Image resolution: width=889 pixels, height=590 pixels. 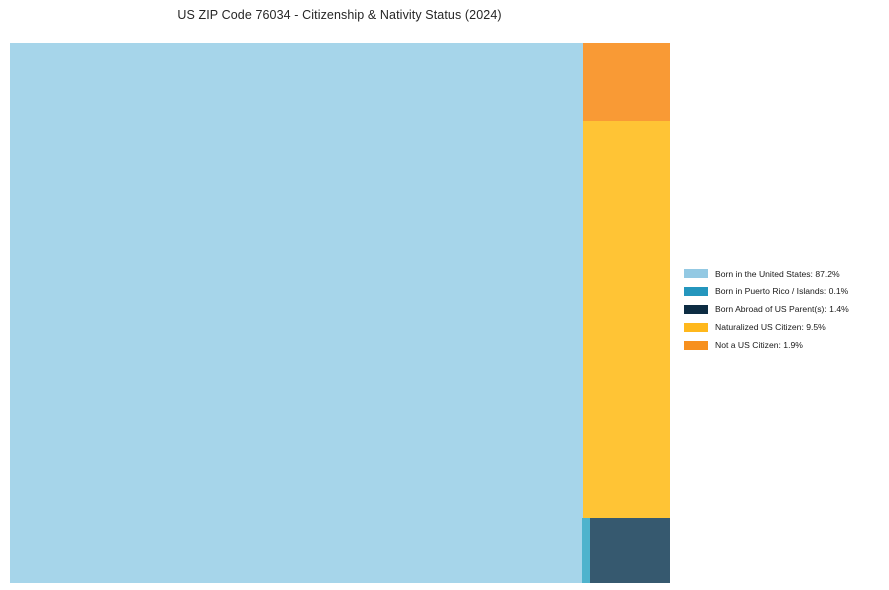 I want to click on legend-item-born-in-the-united-states: Born in the United States: 87.2%, so click(x=784, y=274).